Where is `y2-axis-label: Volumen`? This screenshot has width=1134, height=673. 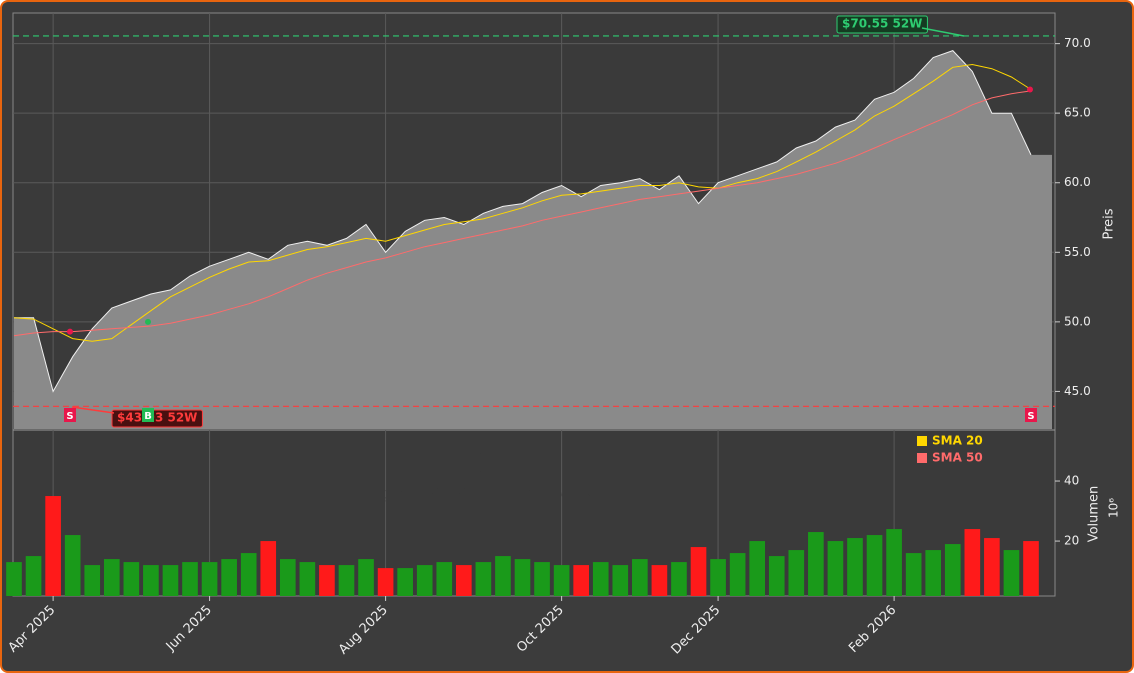
y2-axis-label: Volumen is located at coordinates (1094, 514).